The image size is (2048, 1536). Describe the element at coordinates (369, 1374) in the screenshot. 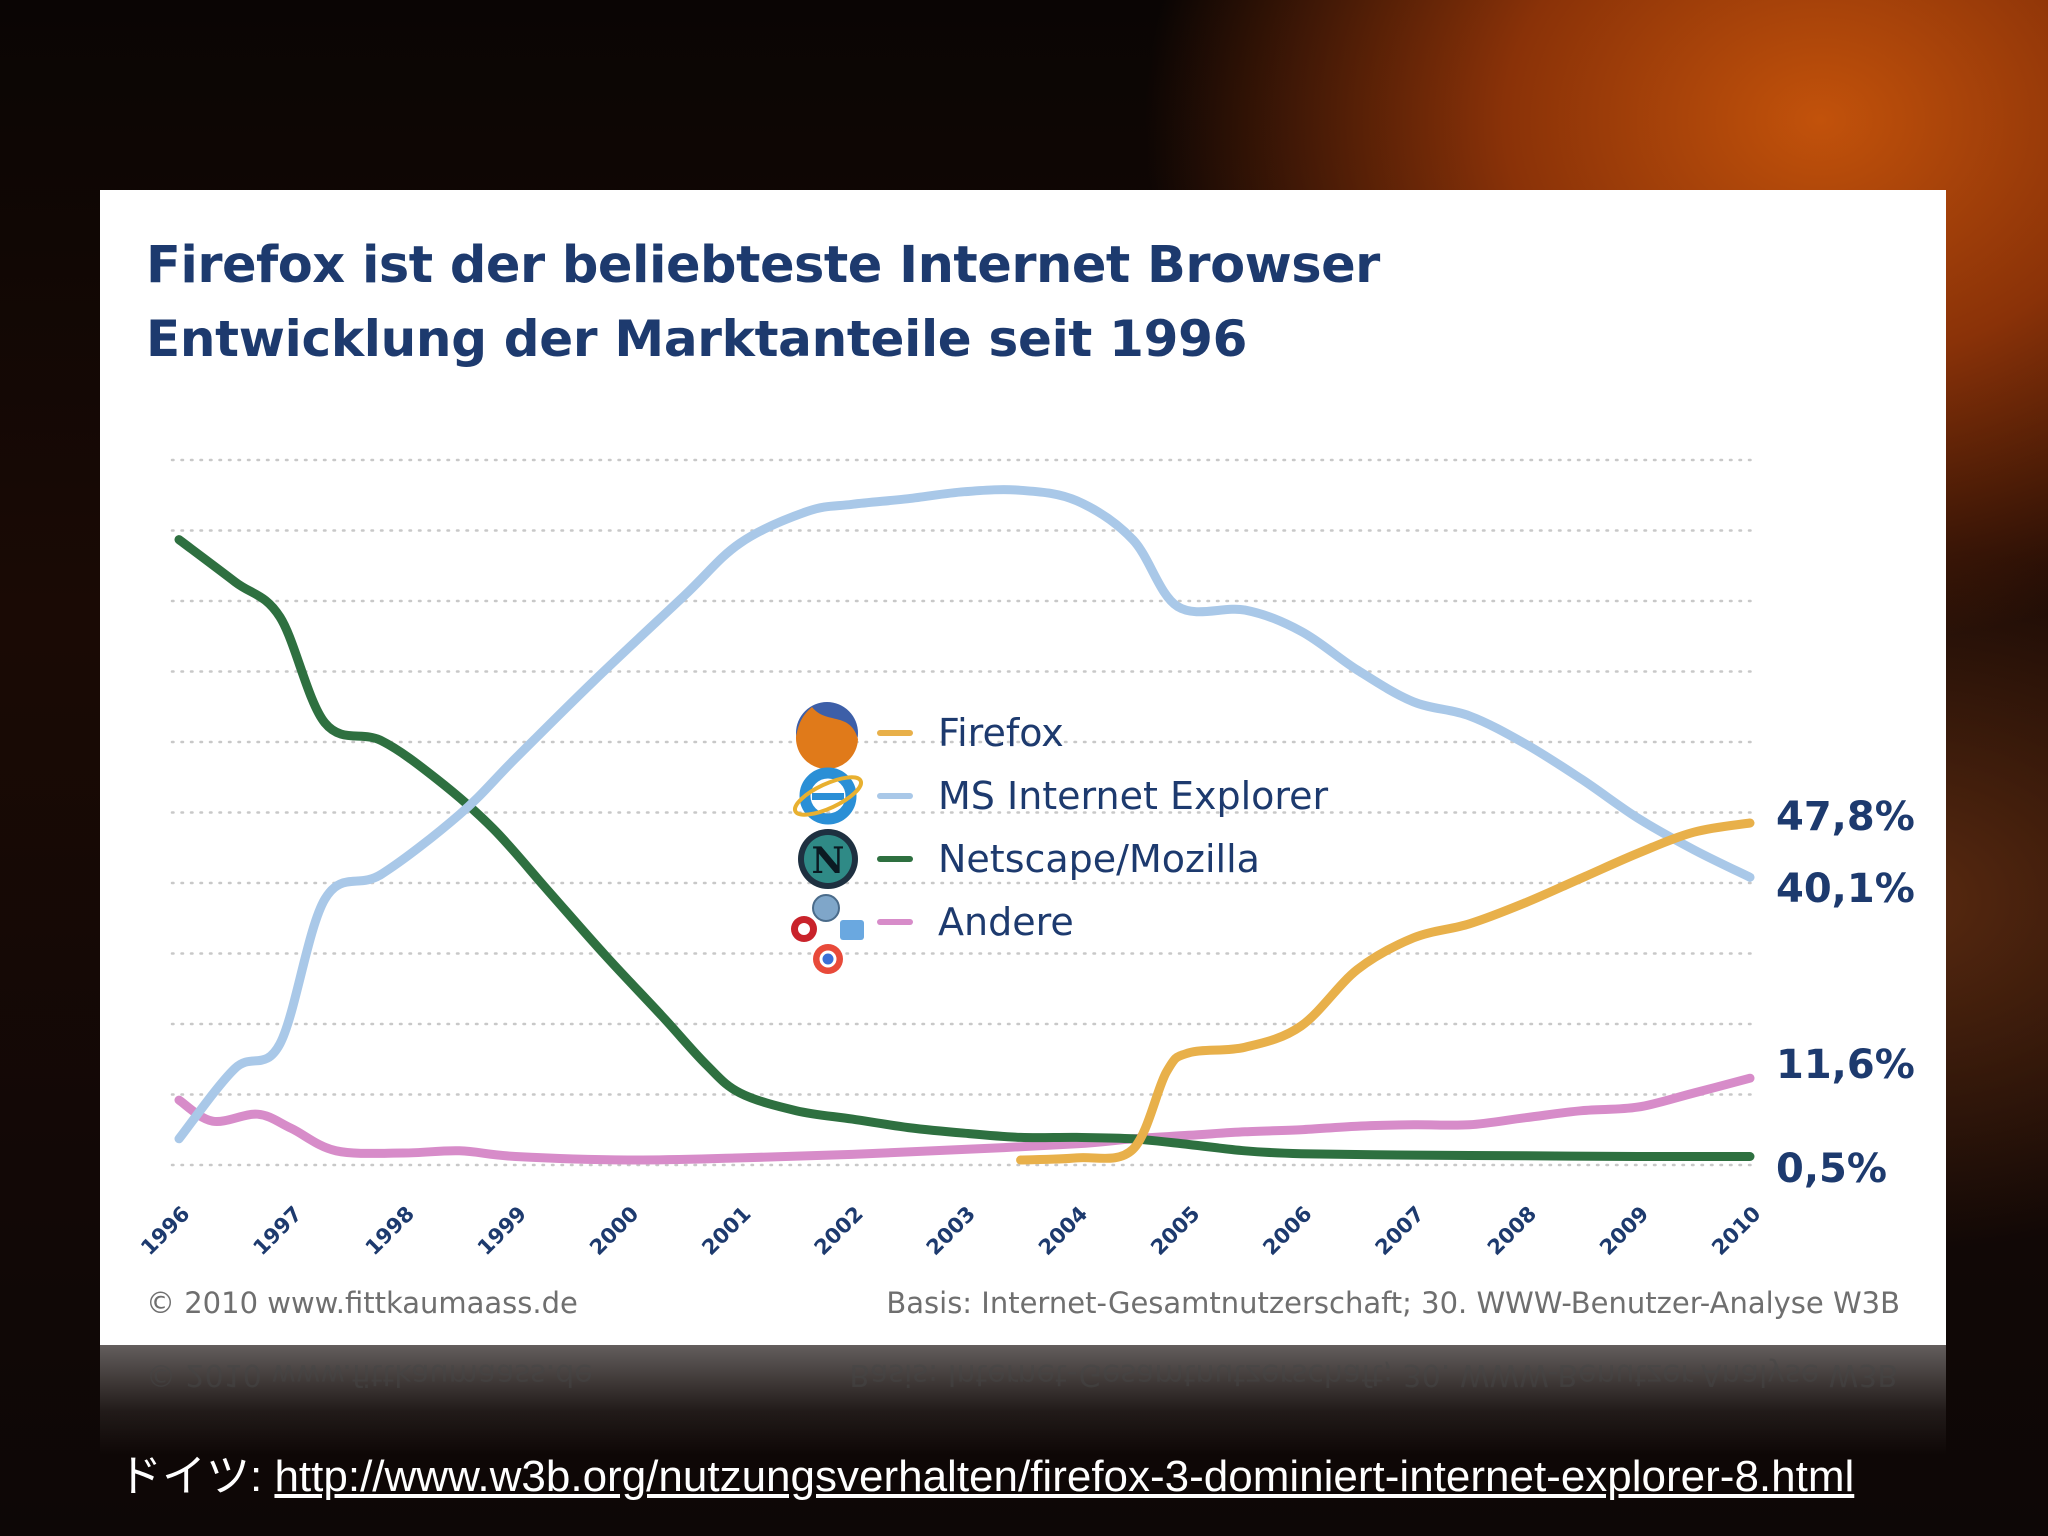

I see `reflection-copyright: © 2010 www.fittkaumaass.de` at that location.